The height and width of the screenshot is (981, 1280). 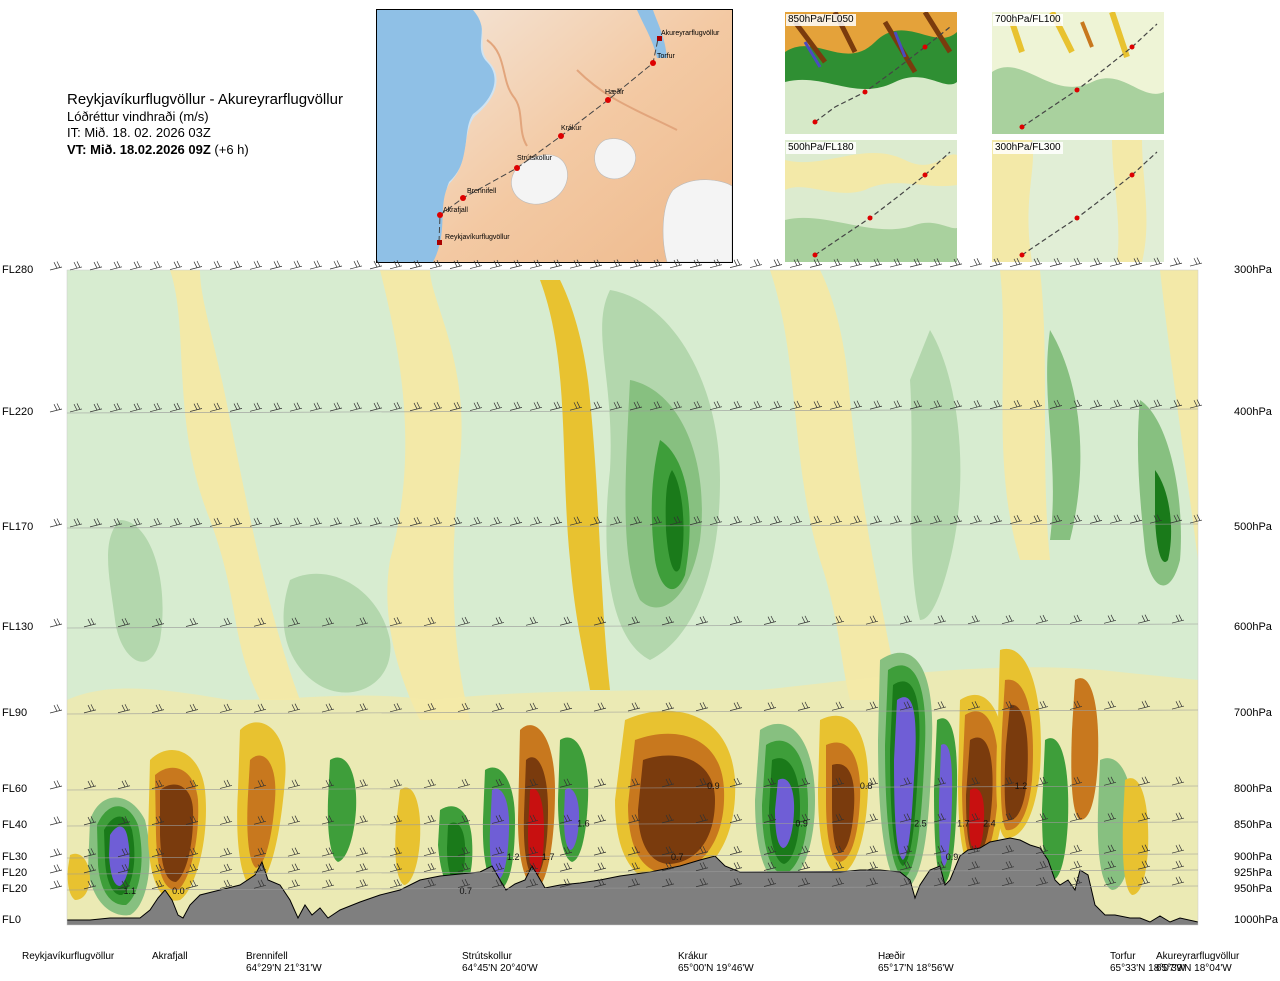 What do you see at coordinates (1194, 968) in the screenshot?
I see `station-coord: 65°39'N 18°04'W` at bounding box center [1194, 968].